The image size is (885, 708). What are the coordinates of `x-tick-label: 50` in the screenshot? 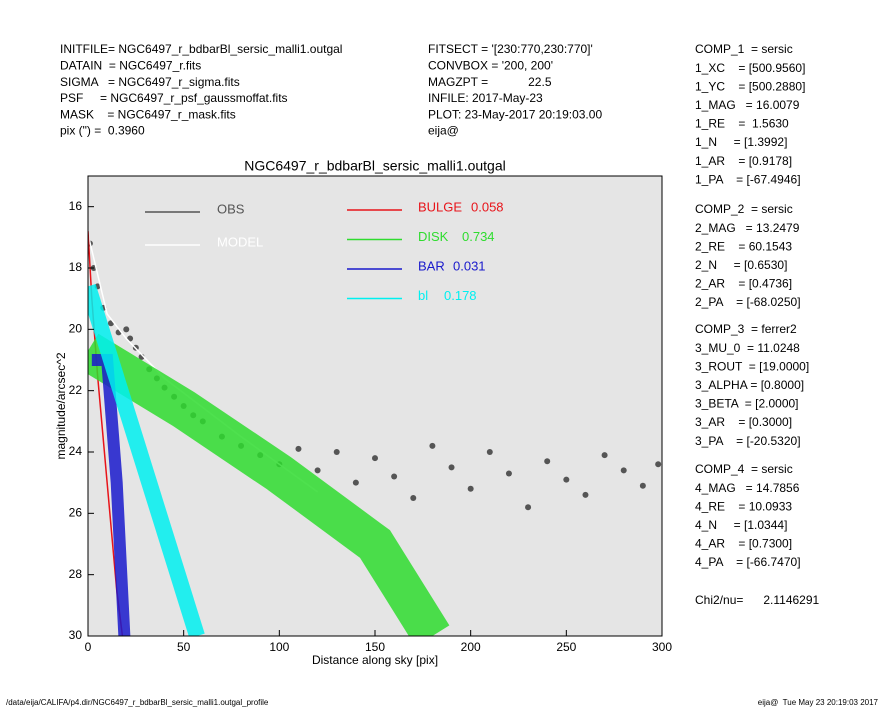 It's located at (184, 647).